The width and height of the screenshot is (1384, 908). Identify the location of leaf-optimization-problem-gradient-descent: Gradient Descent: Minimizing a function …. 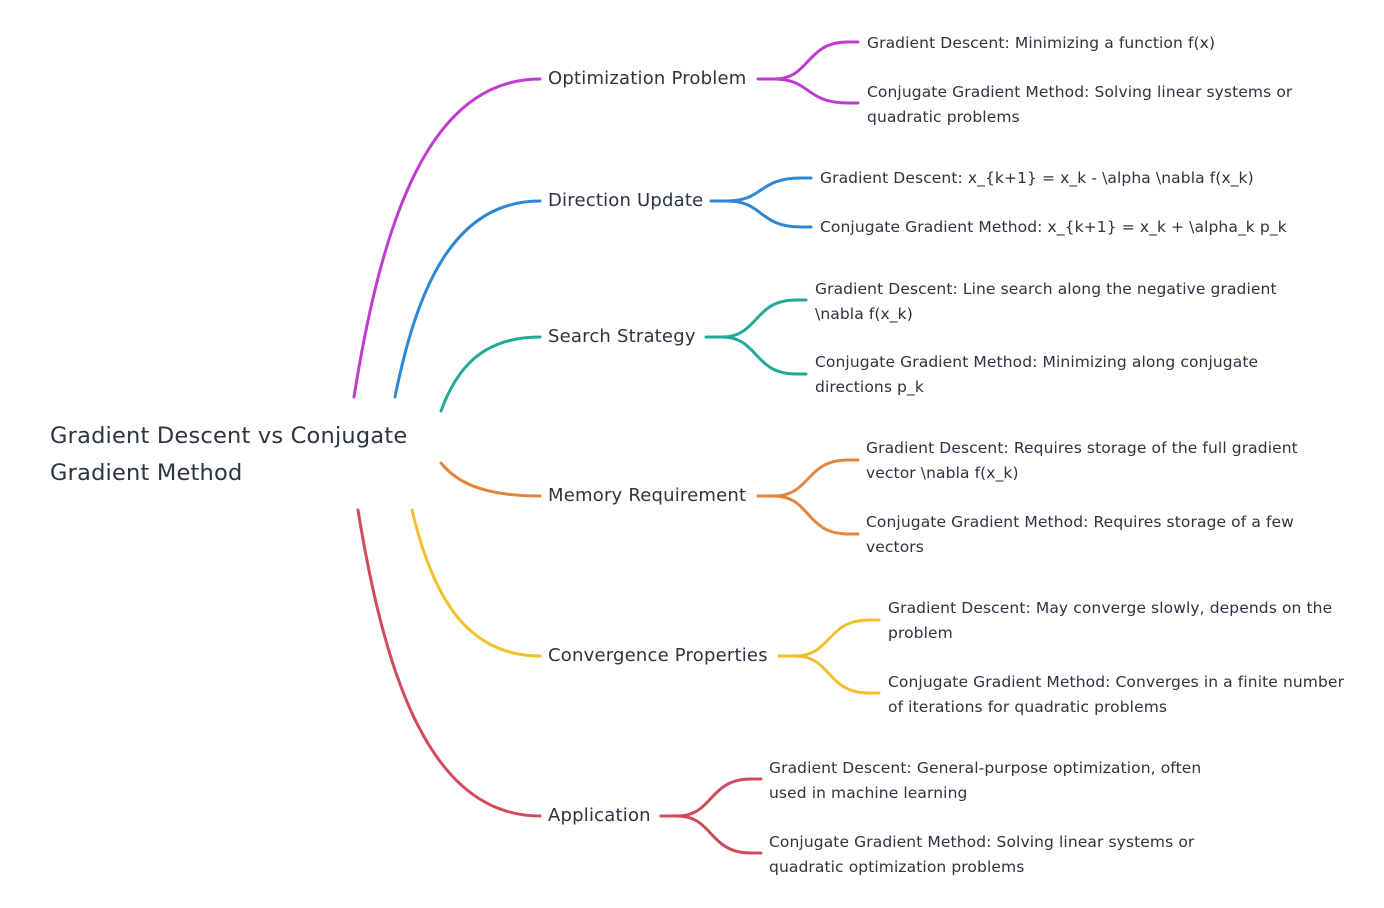
(1041, 43).